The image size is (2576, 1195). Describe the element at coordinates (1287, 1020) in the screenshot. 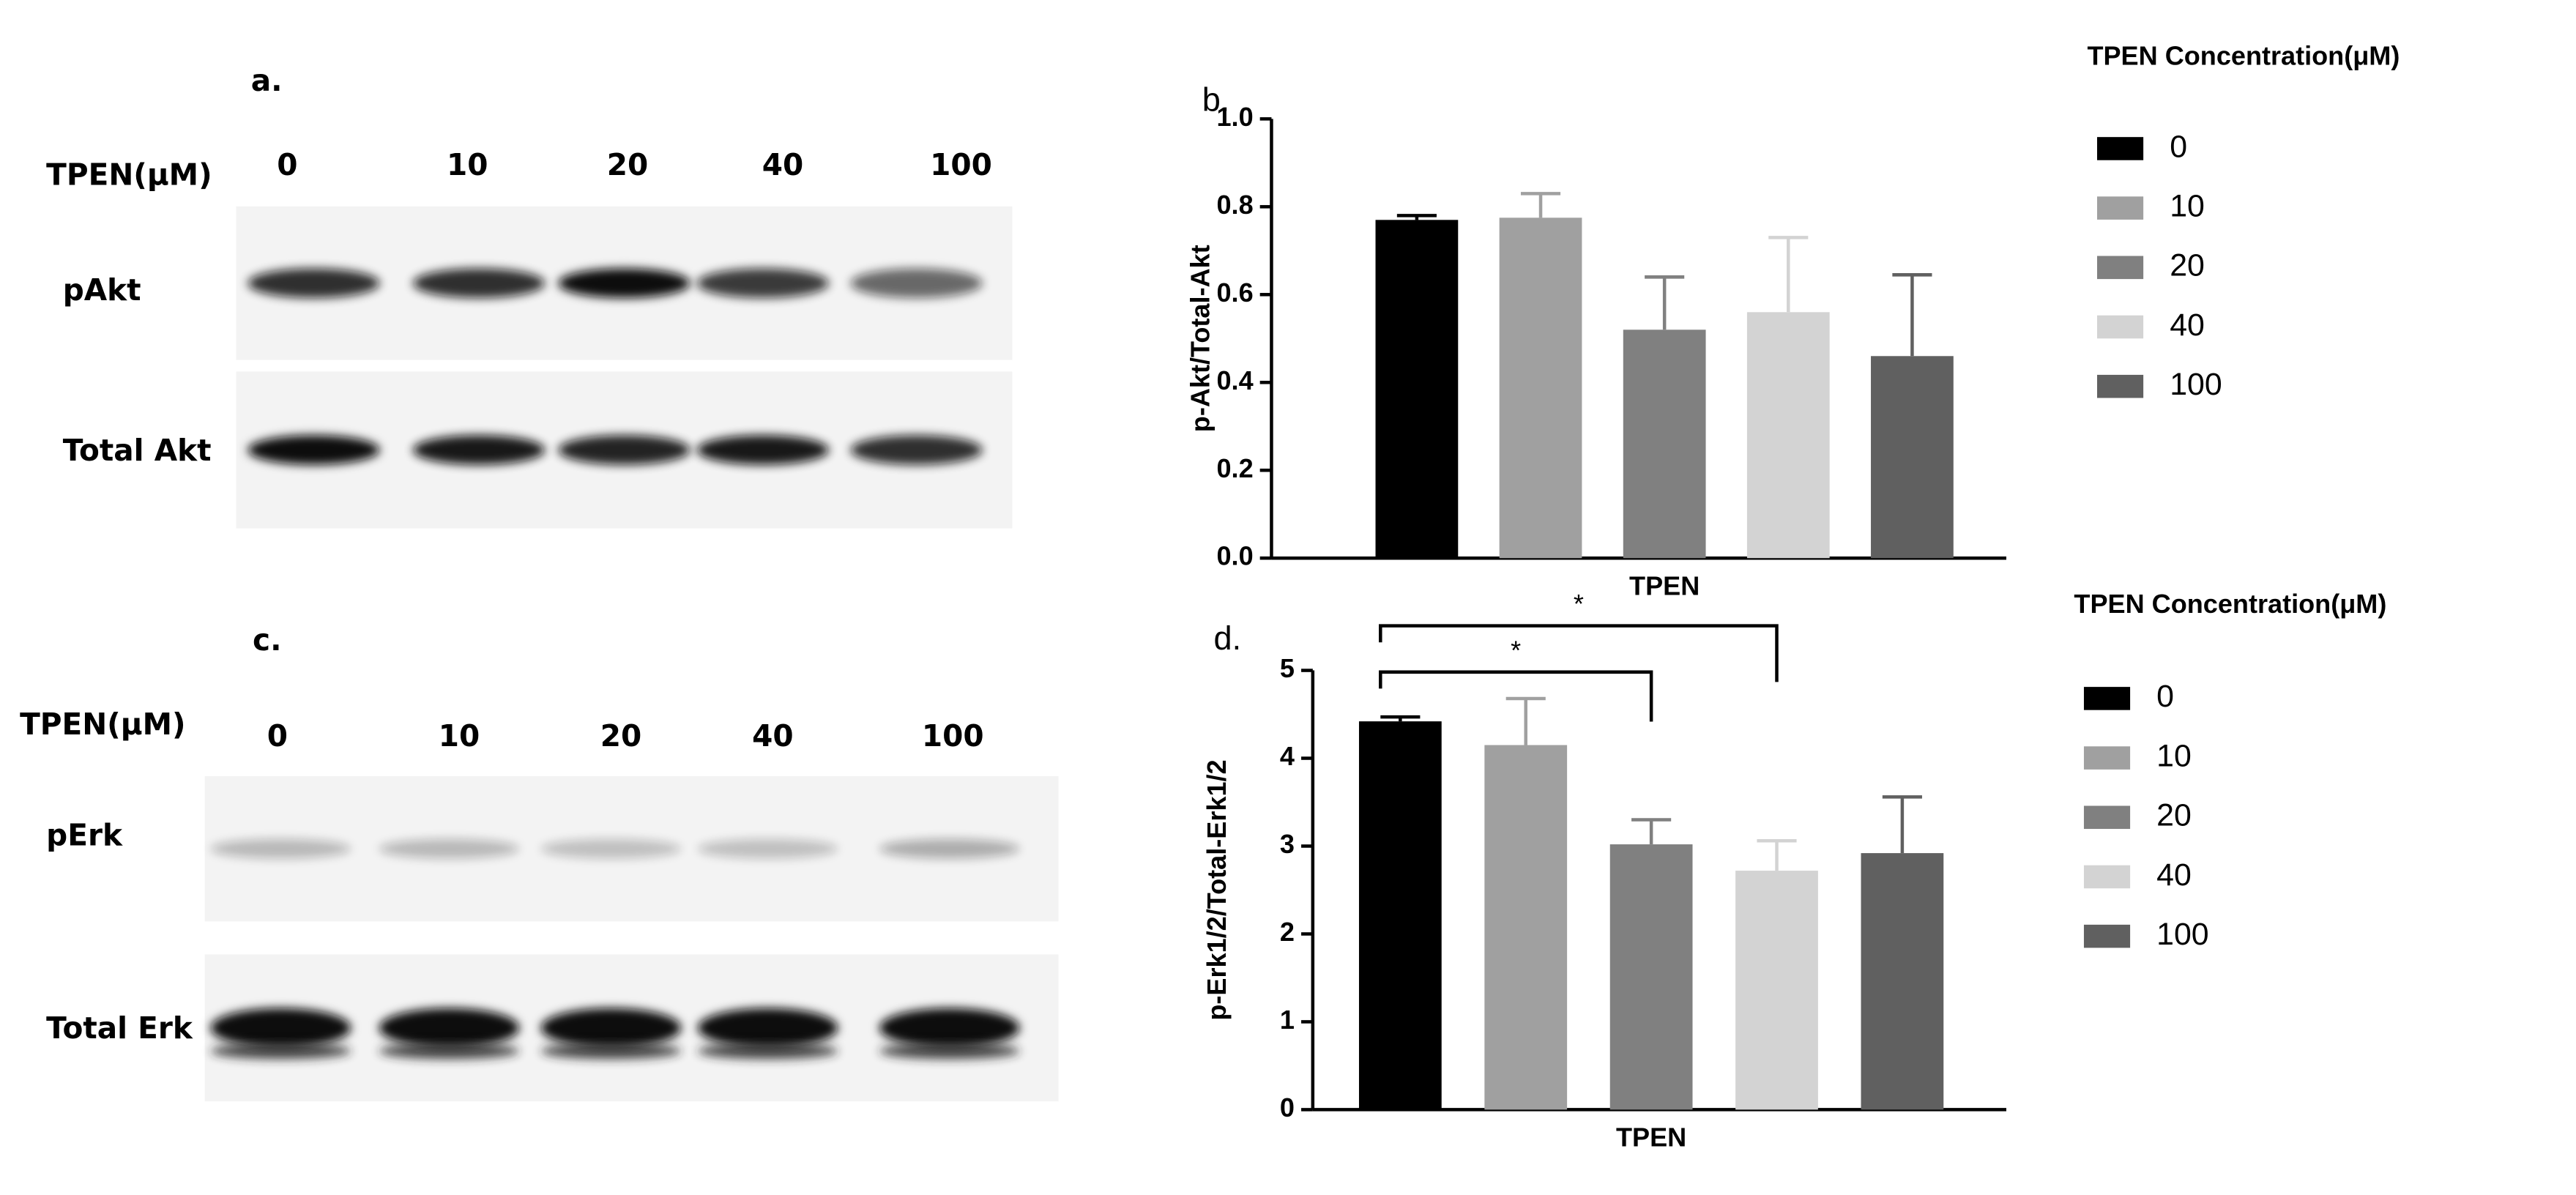

I see `y-tick-label: 1` at that location.